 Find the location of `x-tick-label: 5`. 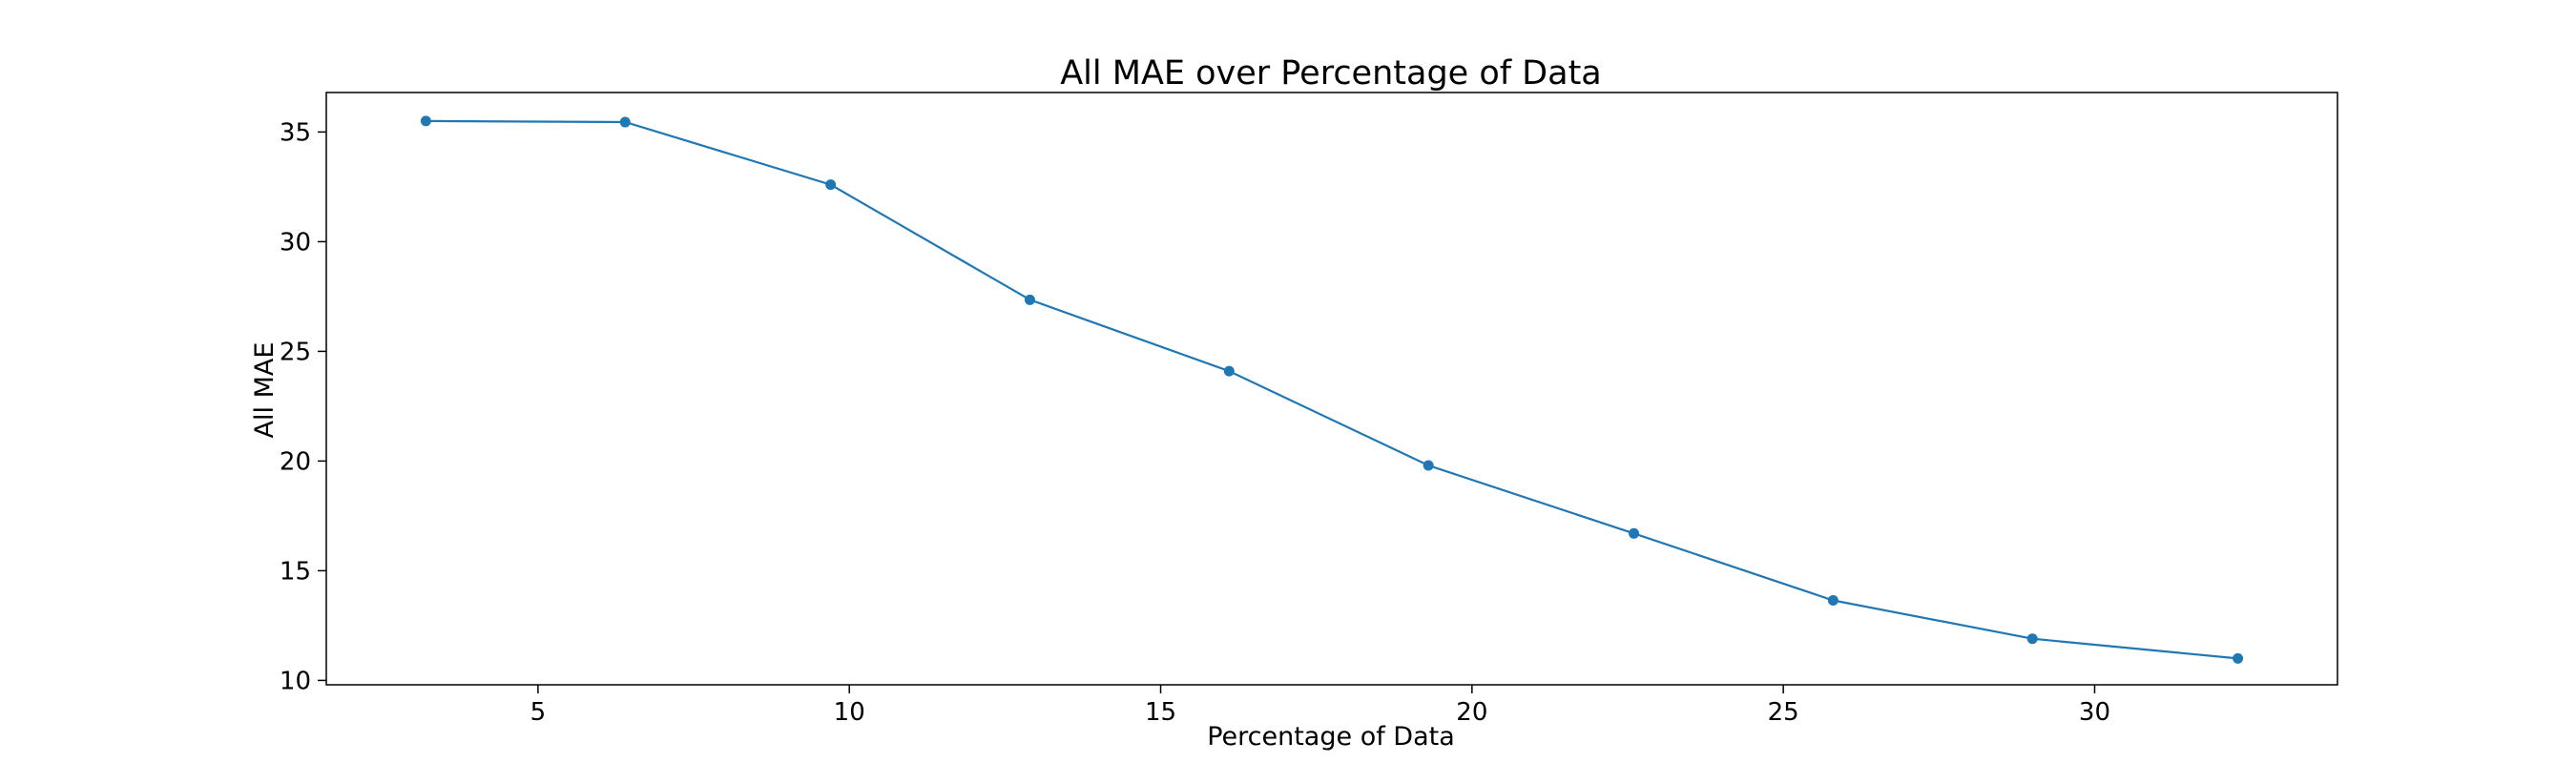

x-tick-label: 5 is located at coordinates (538, 712).